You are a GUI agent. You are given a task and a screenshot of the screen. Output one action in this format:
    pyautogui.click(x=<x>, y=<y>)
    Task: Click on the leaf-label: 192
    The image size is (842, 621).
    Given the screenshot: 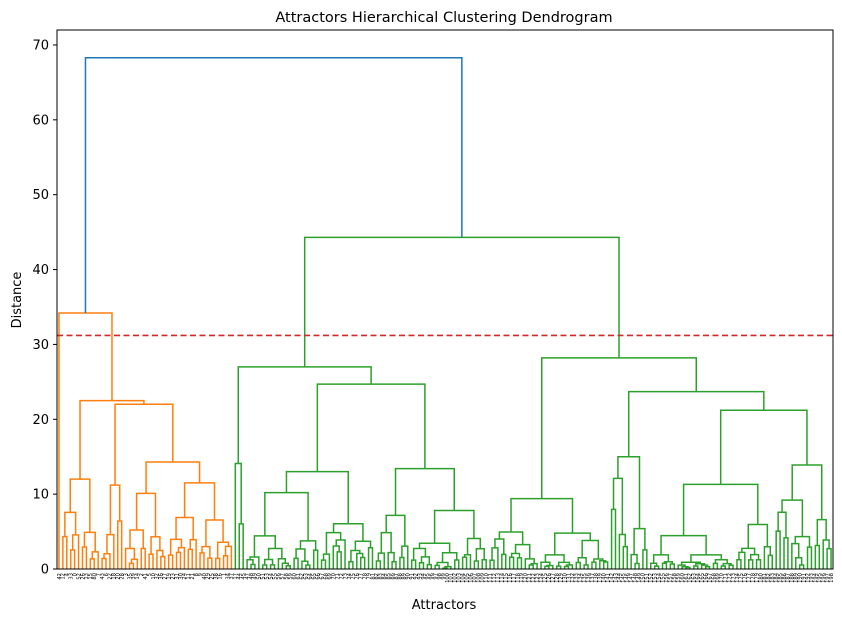 What is the action you would take?
    pyautogui.click(x=808, y=578)
    